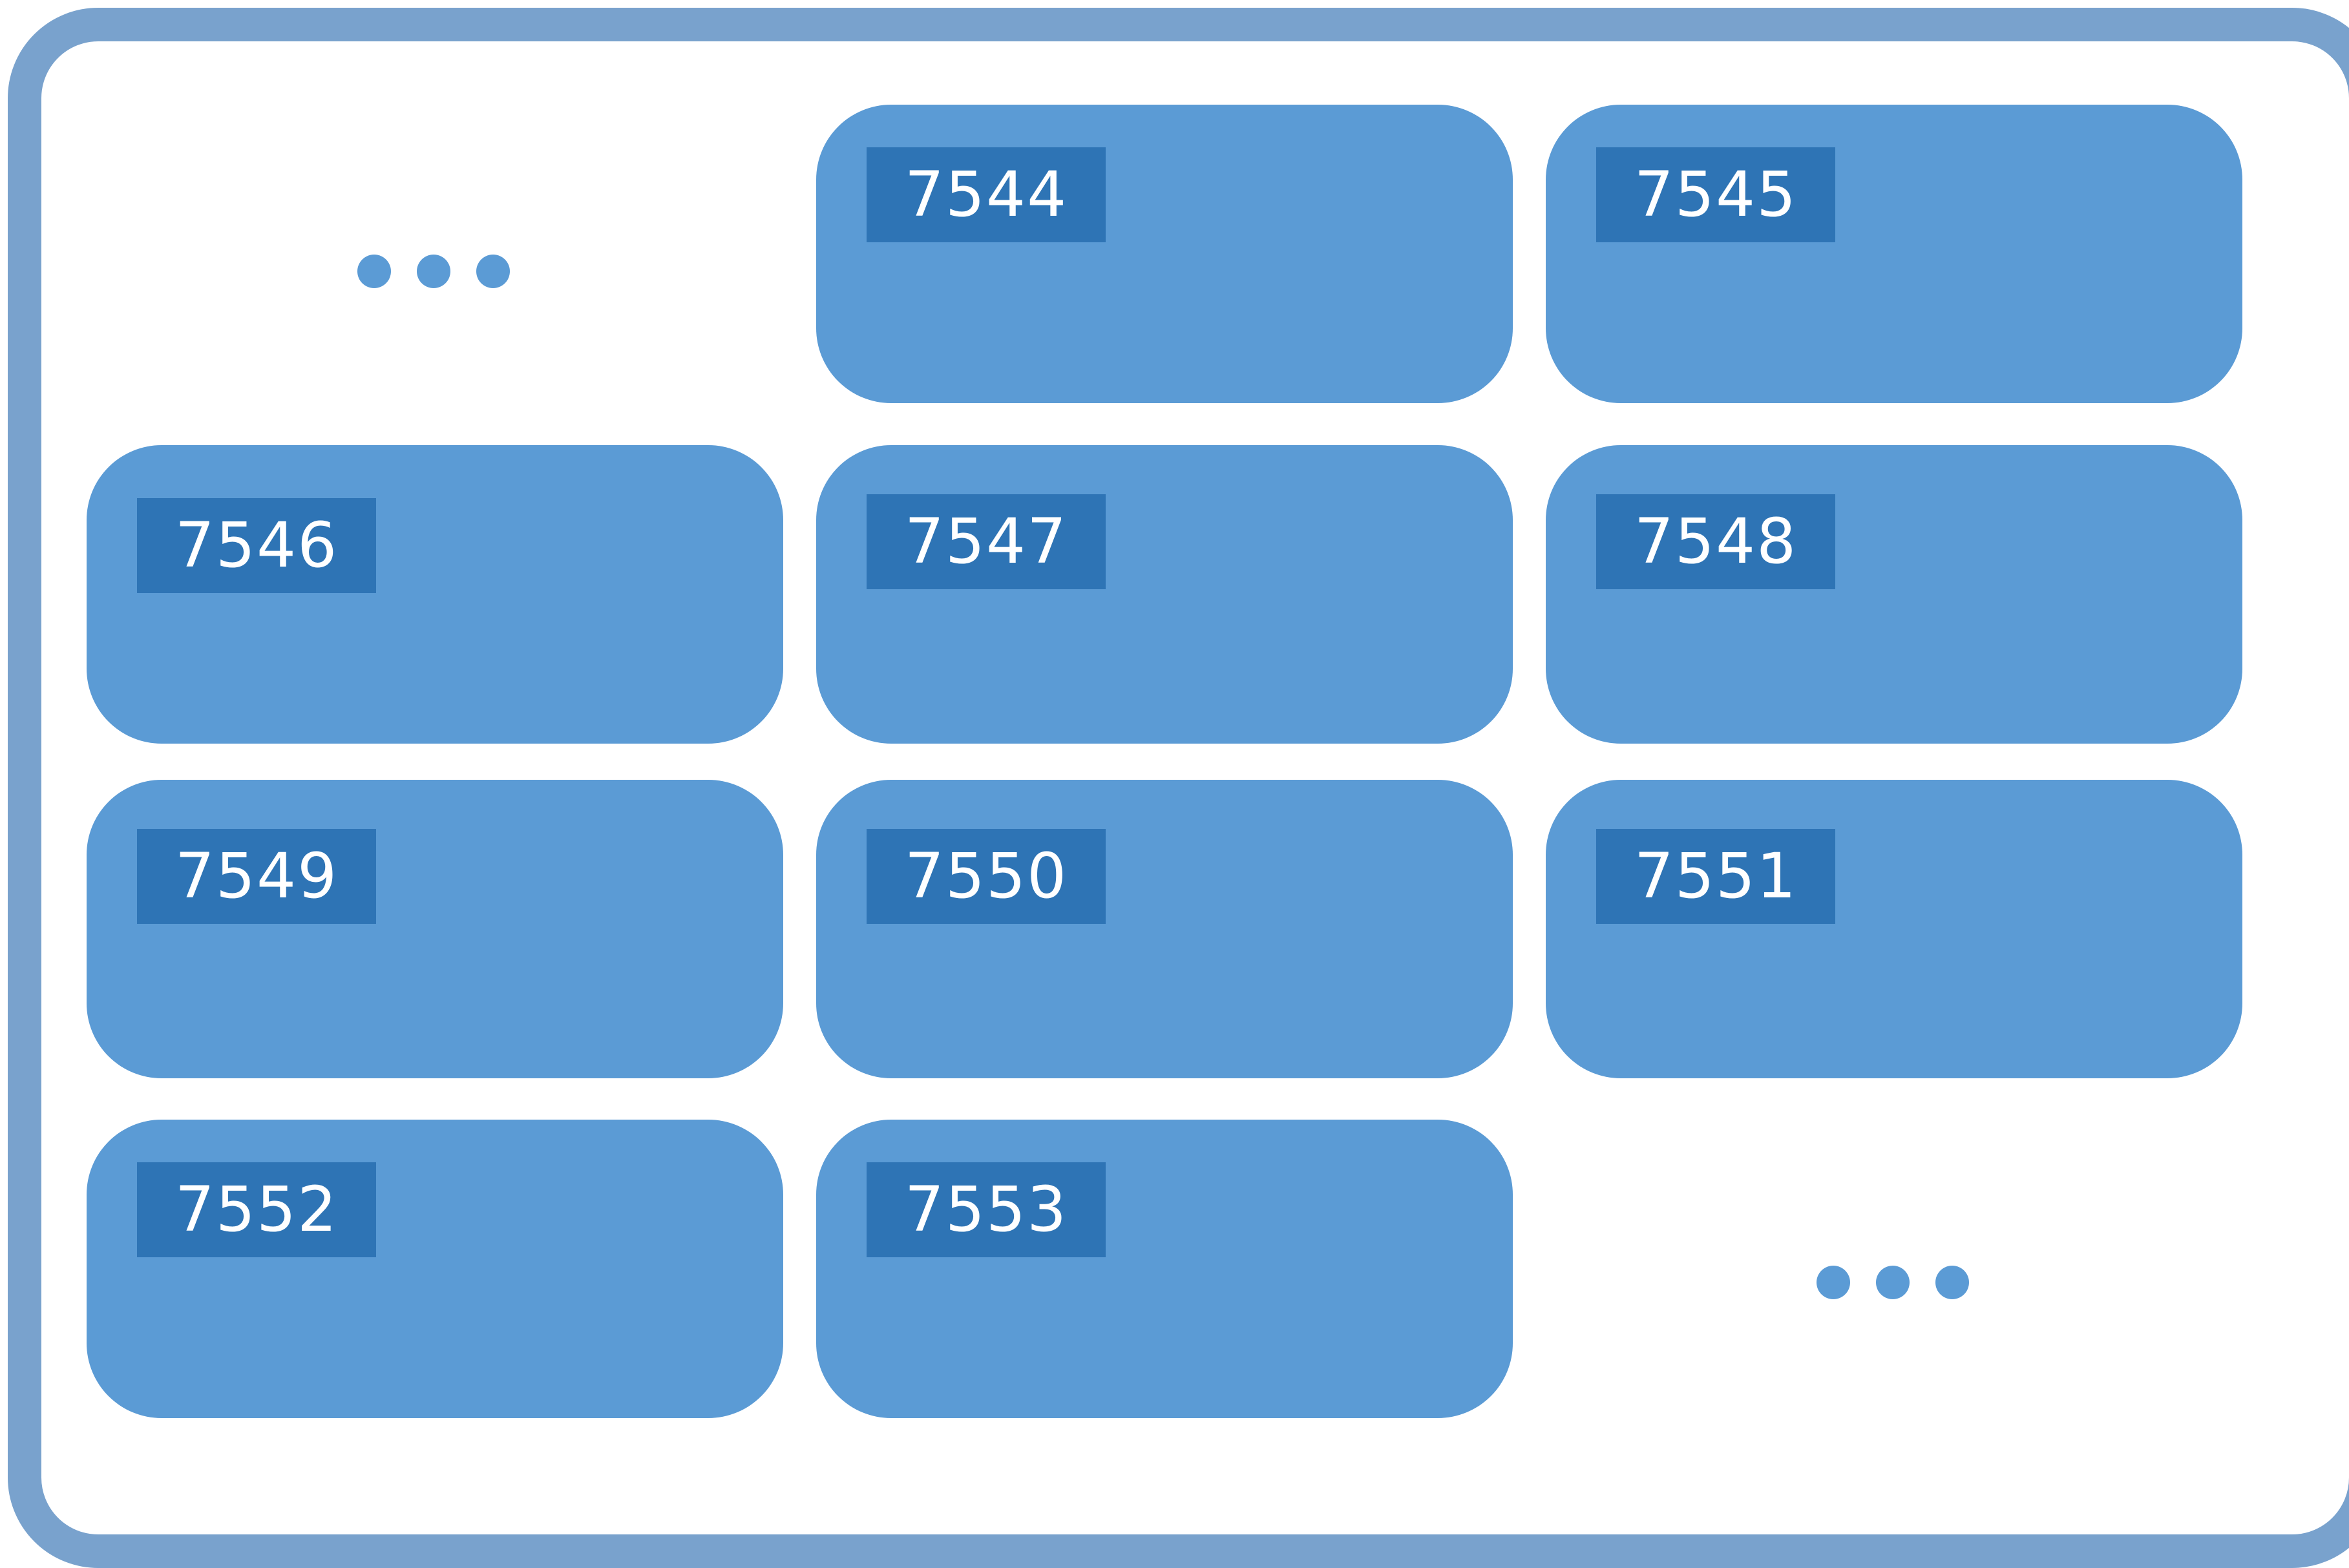  What do you see at coordinates (1716, 194) in the screenshot?
I see `cell-id-label: 7545` at bounding box center [1716, 194].